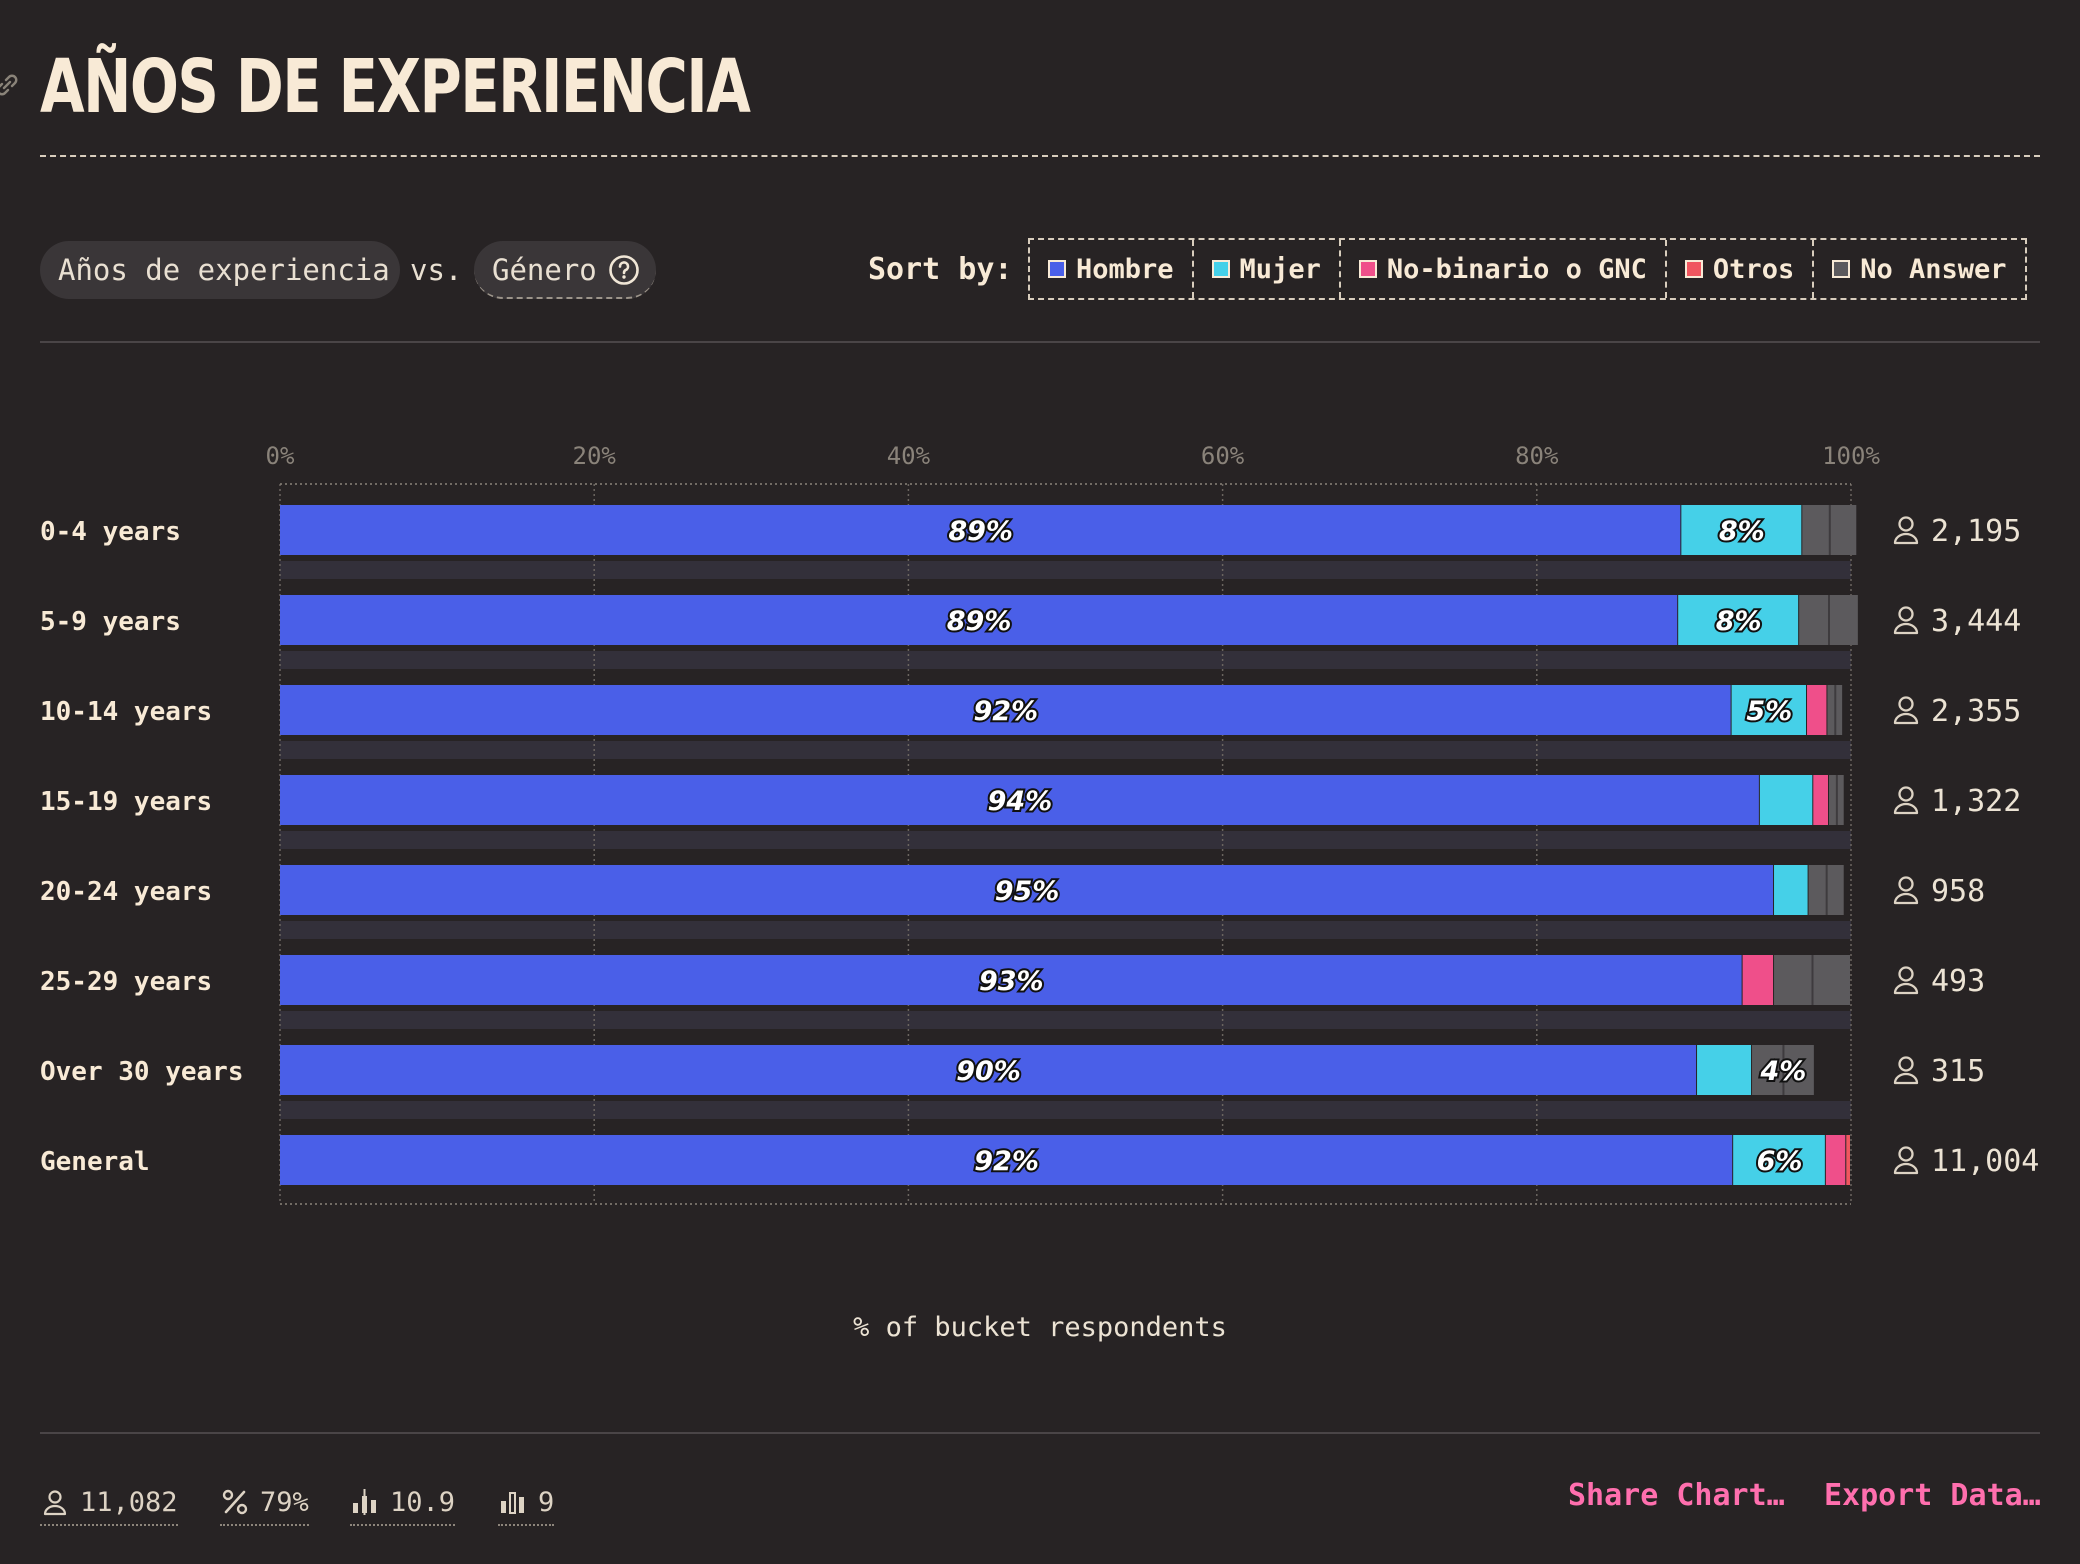 The height and width of the screenshot is (1564, 2080). Describe the element at coordinates (436, 270) in the screenshot. I see `vs-label: vs.` at that location.